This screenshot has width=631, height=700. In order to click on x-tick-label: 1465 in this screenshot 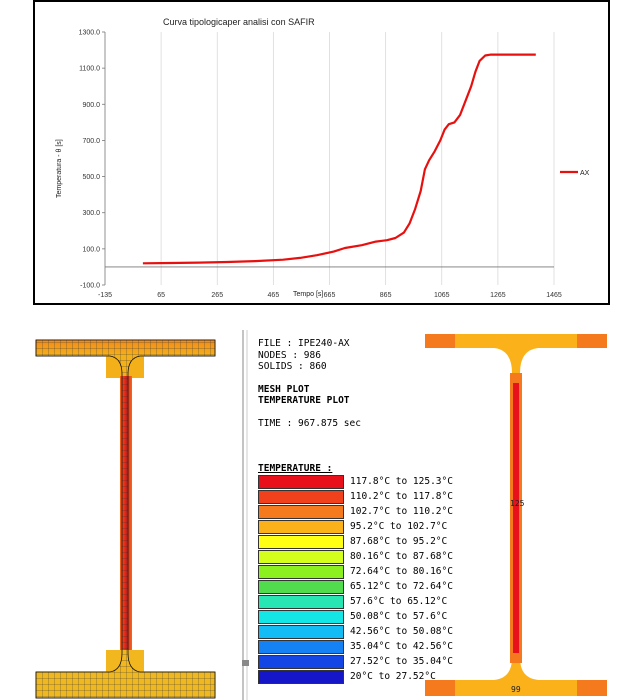, I will do `click(554, 295)`.